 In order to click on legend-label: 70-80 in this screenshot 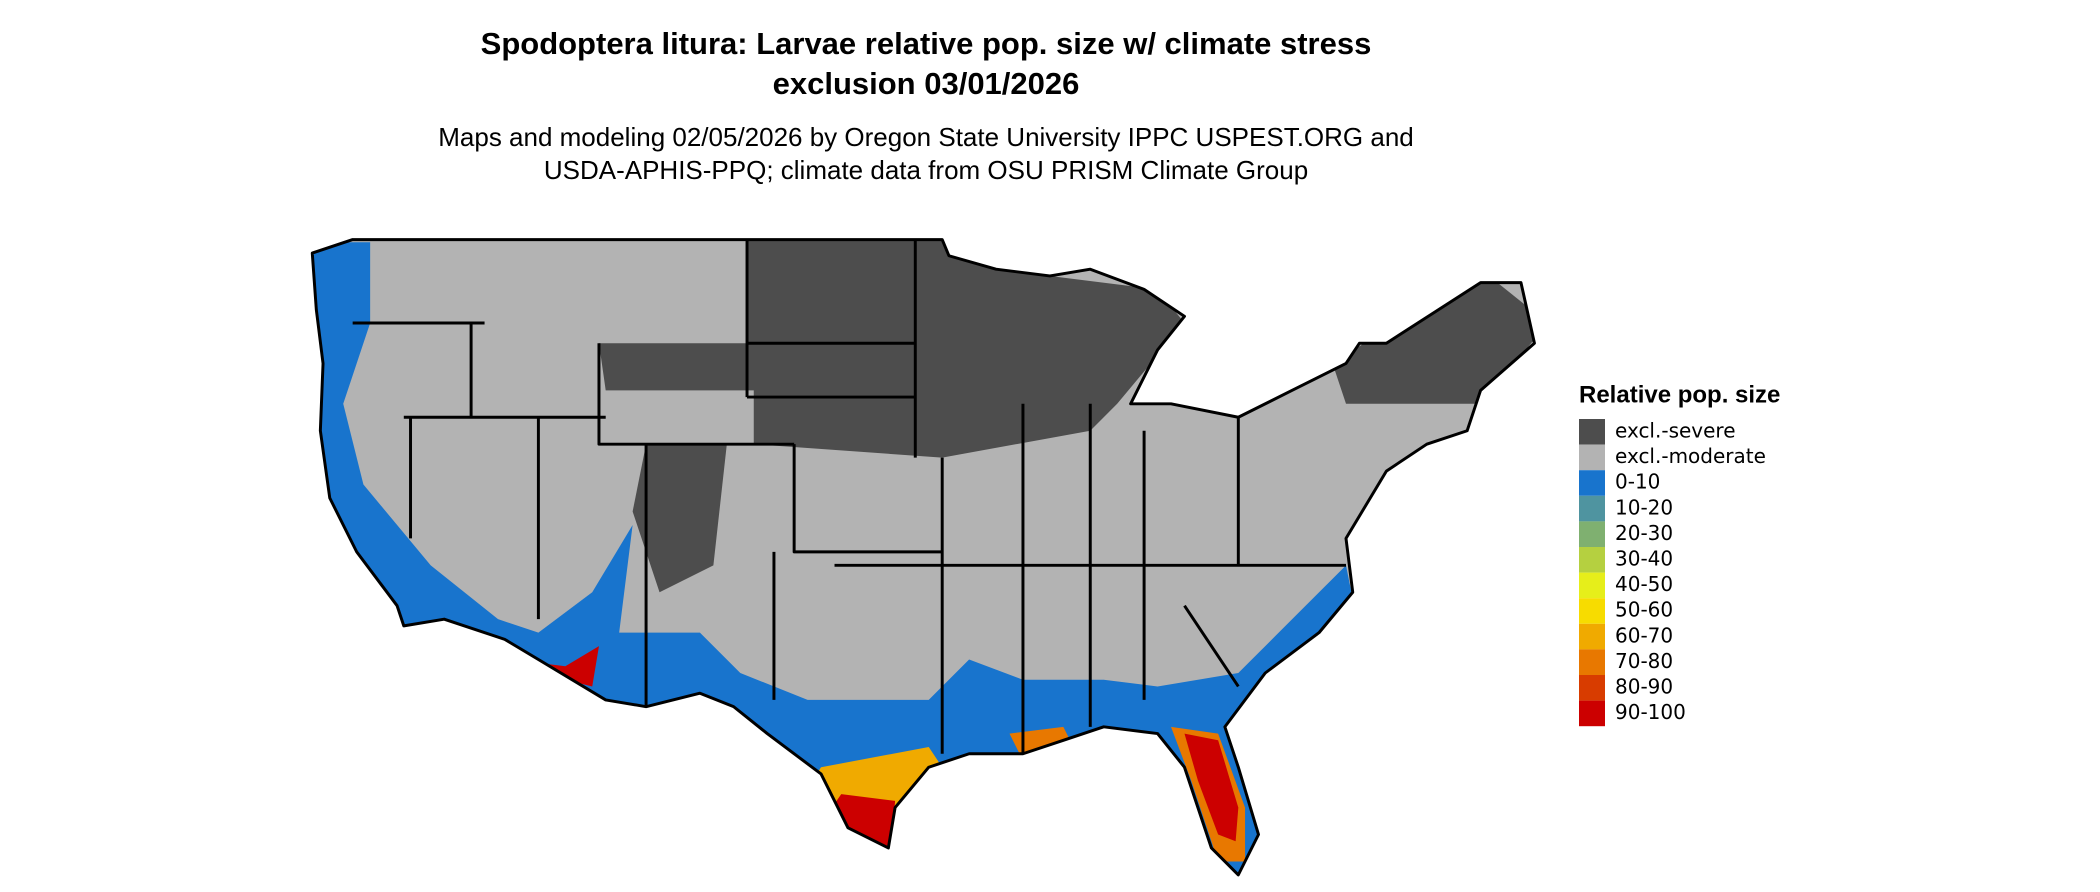, I will do `click(1644, 661)`.